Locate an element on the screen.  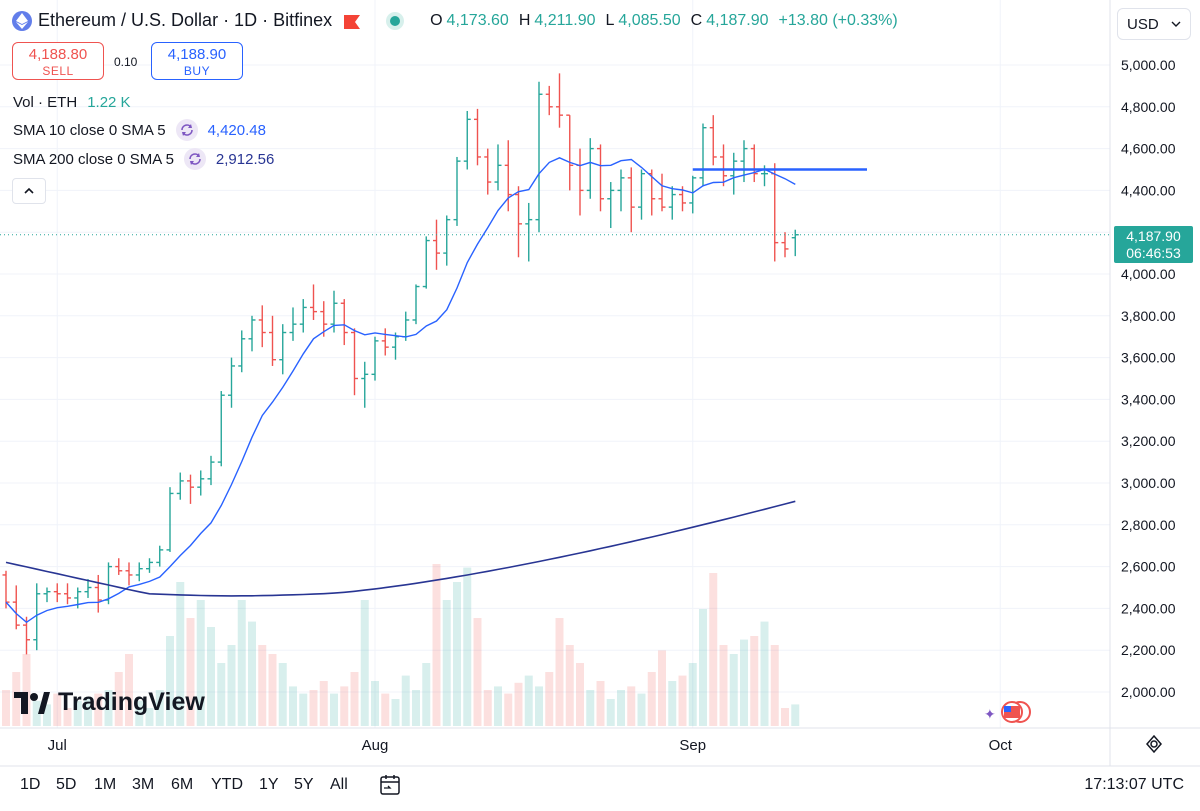
change-value: +13.80 (+0.33%) is located at coordinates (838, 20).